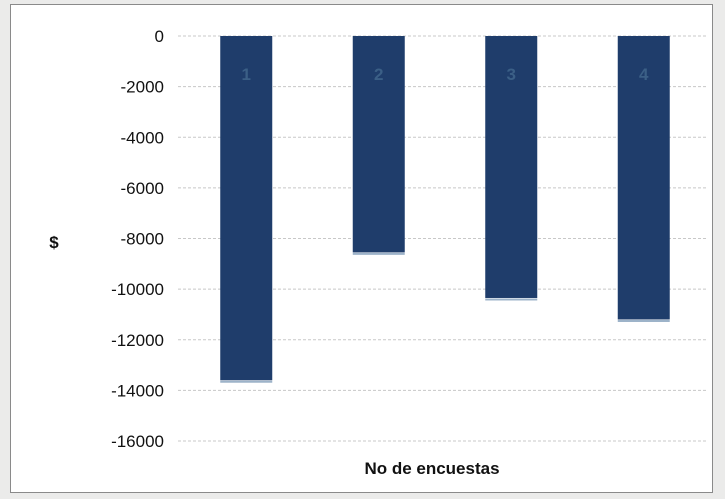 Image resolution: width=725 pixels, height=499 pixels. What do you see at coordinates (431, 468) in the screenshot?
I see `x-axis-title: No de encuestas` at bounding box center [431, 468].